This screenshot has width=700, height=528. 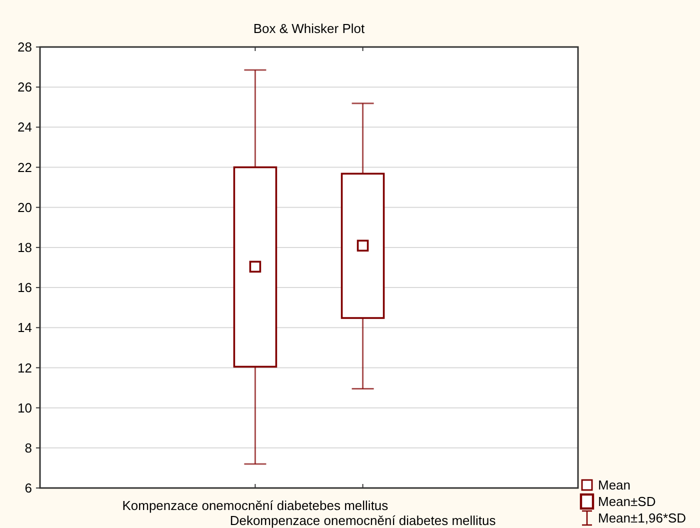 I want to click on y-tick-label: 18, so click(x=25, y=248).